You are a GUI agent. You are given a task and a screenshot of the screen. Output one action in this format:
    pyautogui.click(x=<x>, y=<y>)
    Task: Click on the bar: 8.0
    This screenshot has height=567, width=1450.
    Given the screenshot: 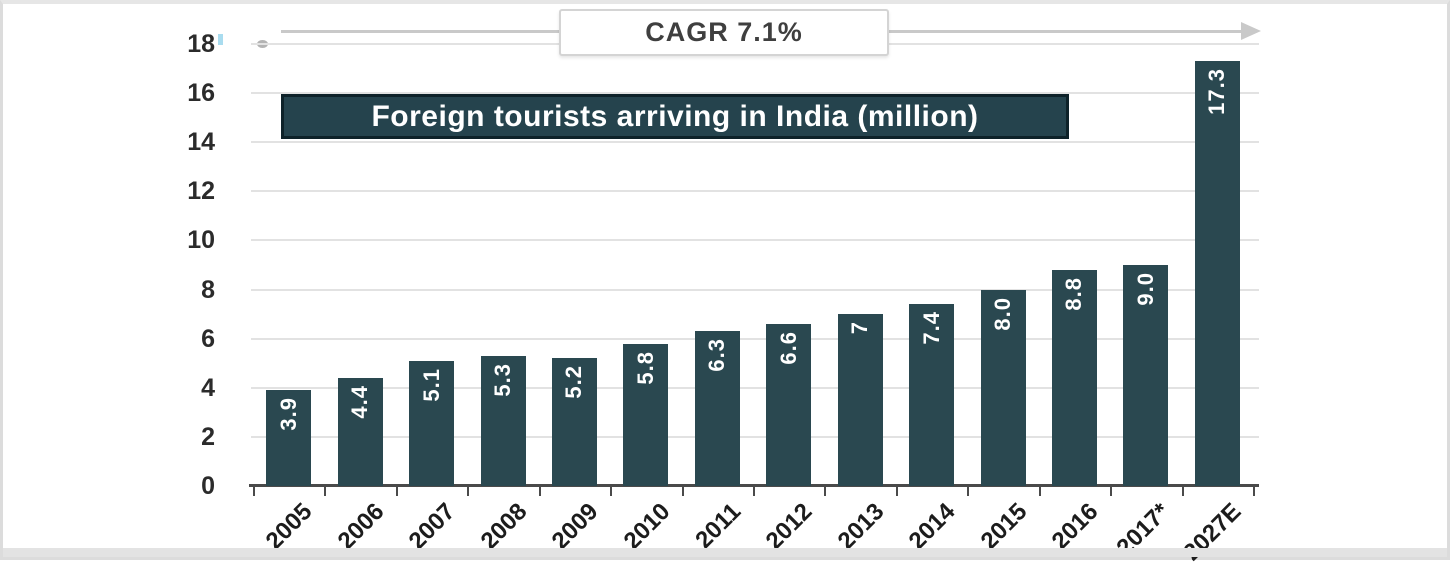 What is the action you would take?
    pyautogui.click(x=1003, y=388)
    